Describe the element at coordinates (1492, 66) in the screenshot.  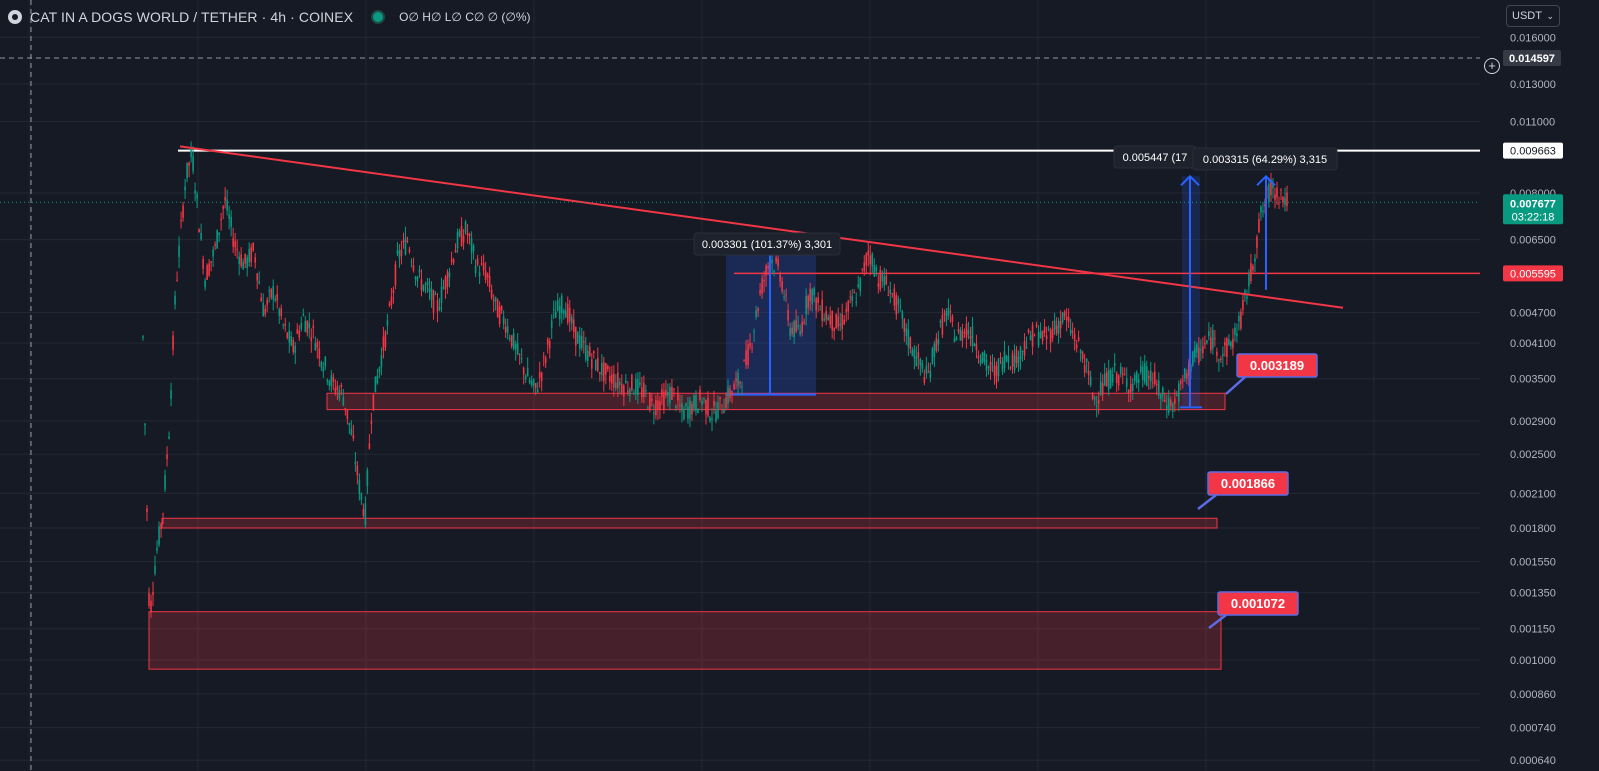
I see `plus-circle-icon: +` at that location.